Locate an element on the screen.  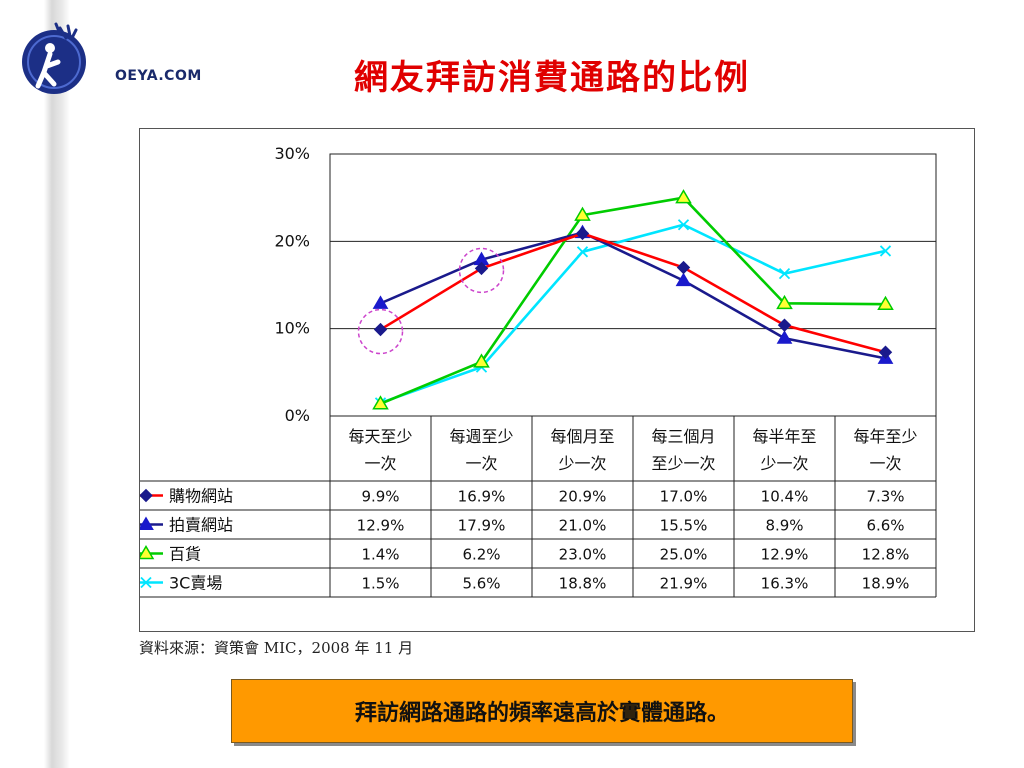
oeya-logo: OEYA.COM is located at coordinates (125, 61).